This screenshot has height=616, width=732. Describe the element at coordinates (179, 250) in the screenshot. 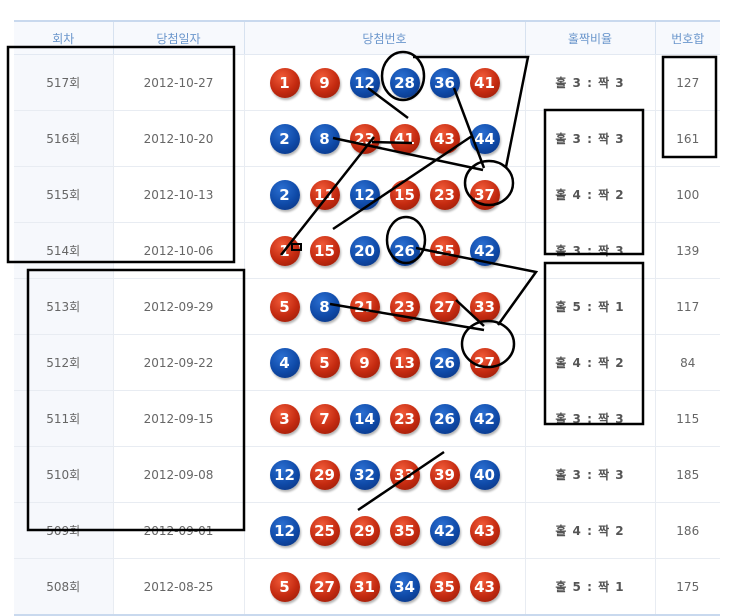

I see `date-cell: 2012-10-06` at that location.